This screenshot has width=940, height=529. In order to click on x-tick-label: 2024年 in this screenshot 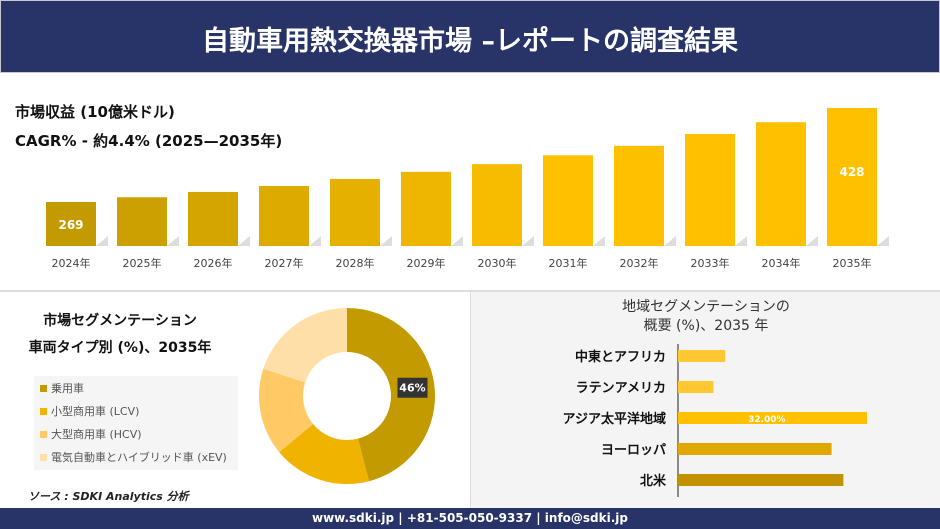, I will do `click(71, 263)`.